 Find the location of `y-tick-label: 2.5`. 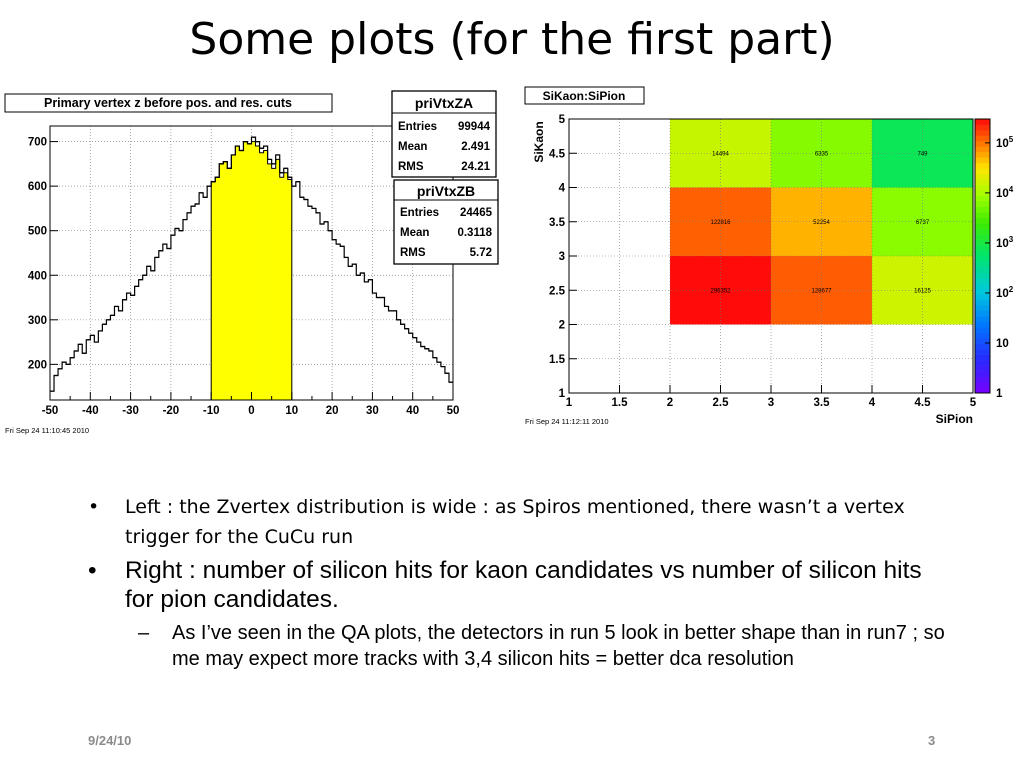

y-tick-label: 2.5 is located at coordinates (557, 291).